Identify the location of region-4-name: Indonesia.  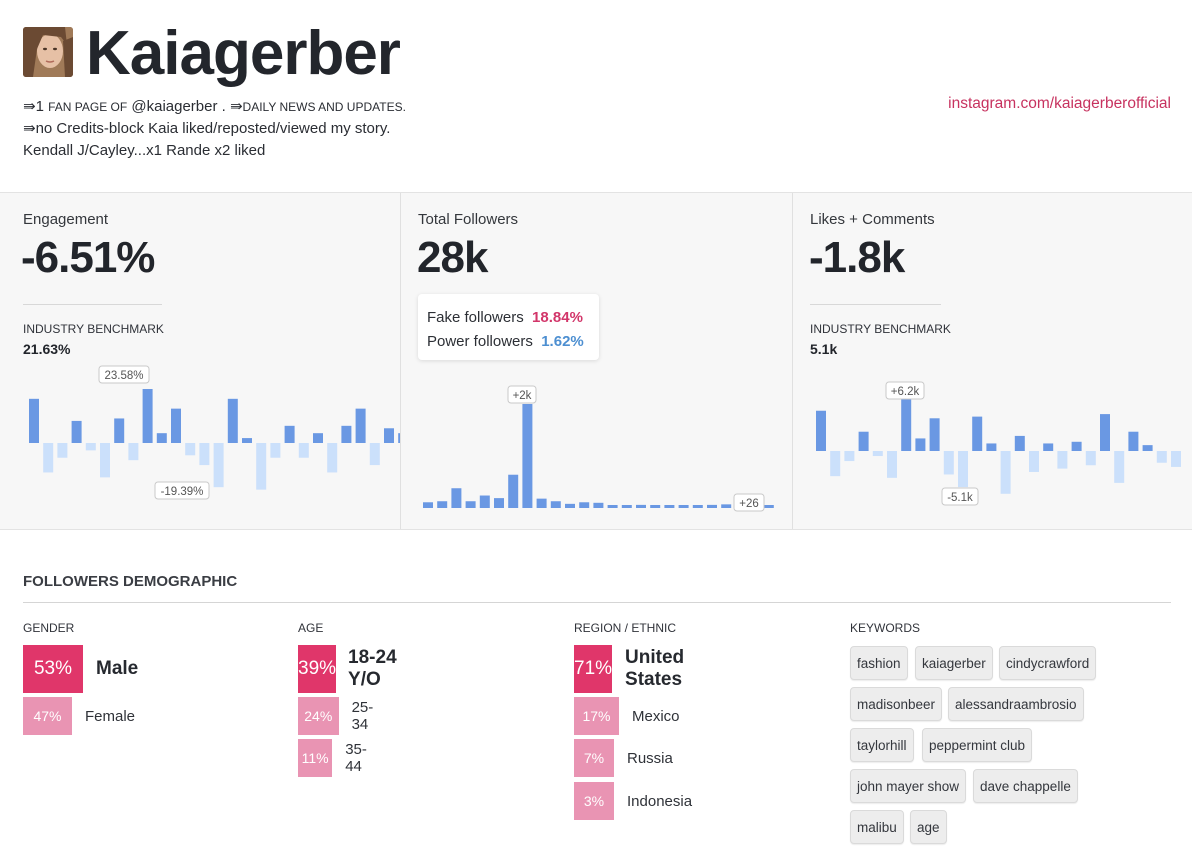
(660, 801).